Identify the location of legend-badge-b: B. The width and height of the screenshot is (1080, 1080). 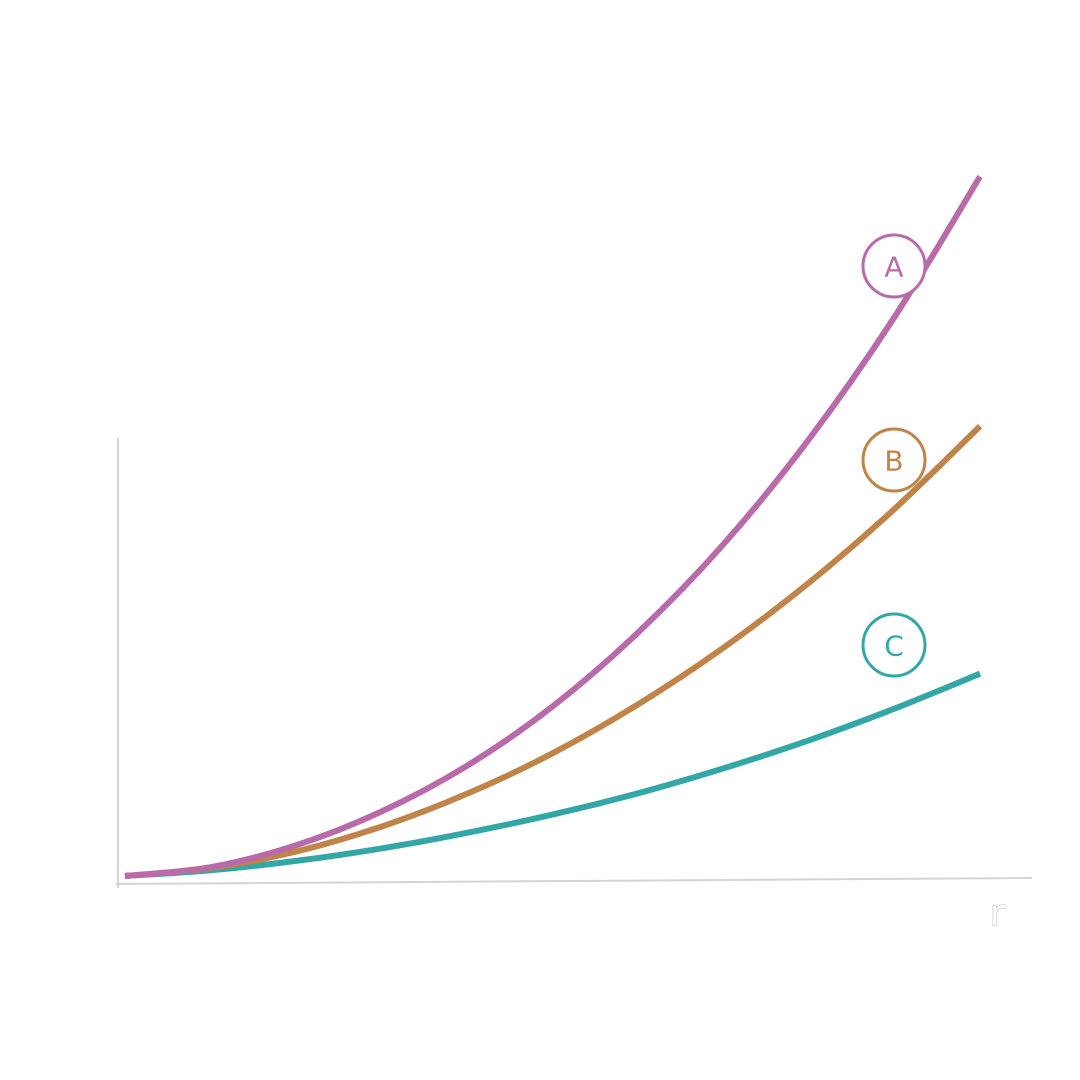
(894, 460).